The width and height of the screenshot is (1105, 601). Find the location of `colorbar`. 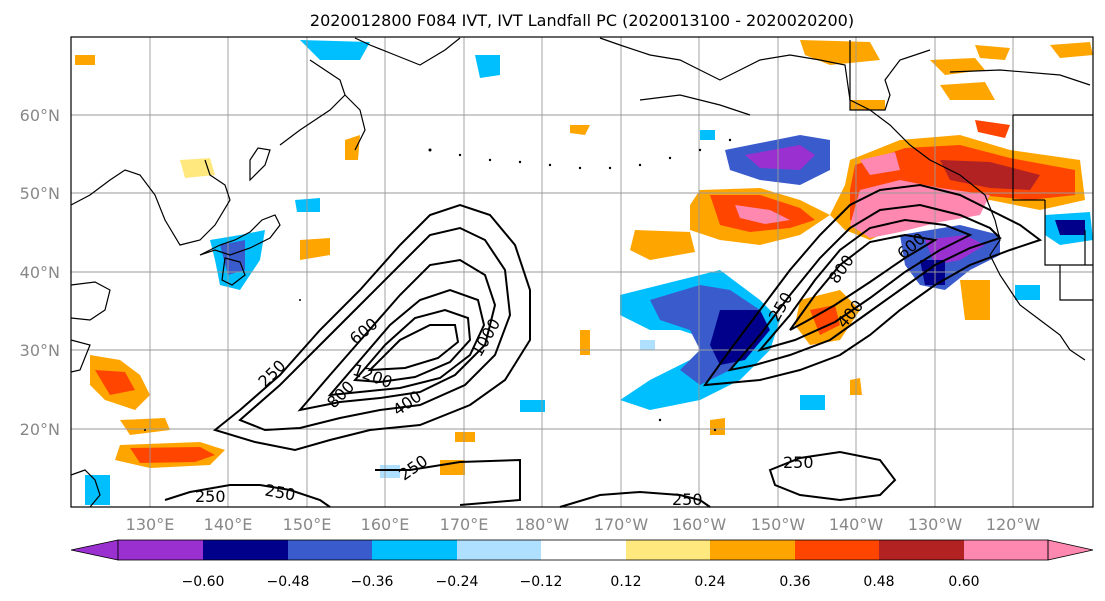

colorbar is located at coordinates (582, 550).